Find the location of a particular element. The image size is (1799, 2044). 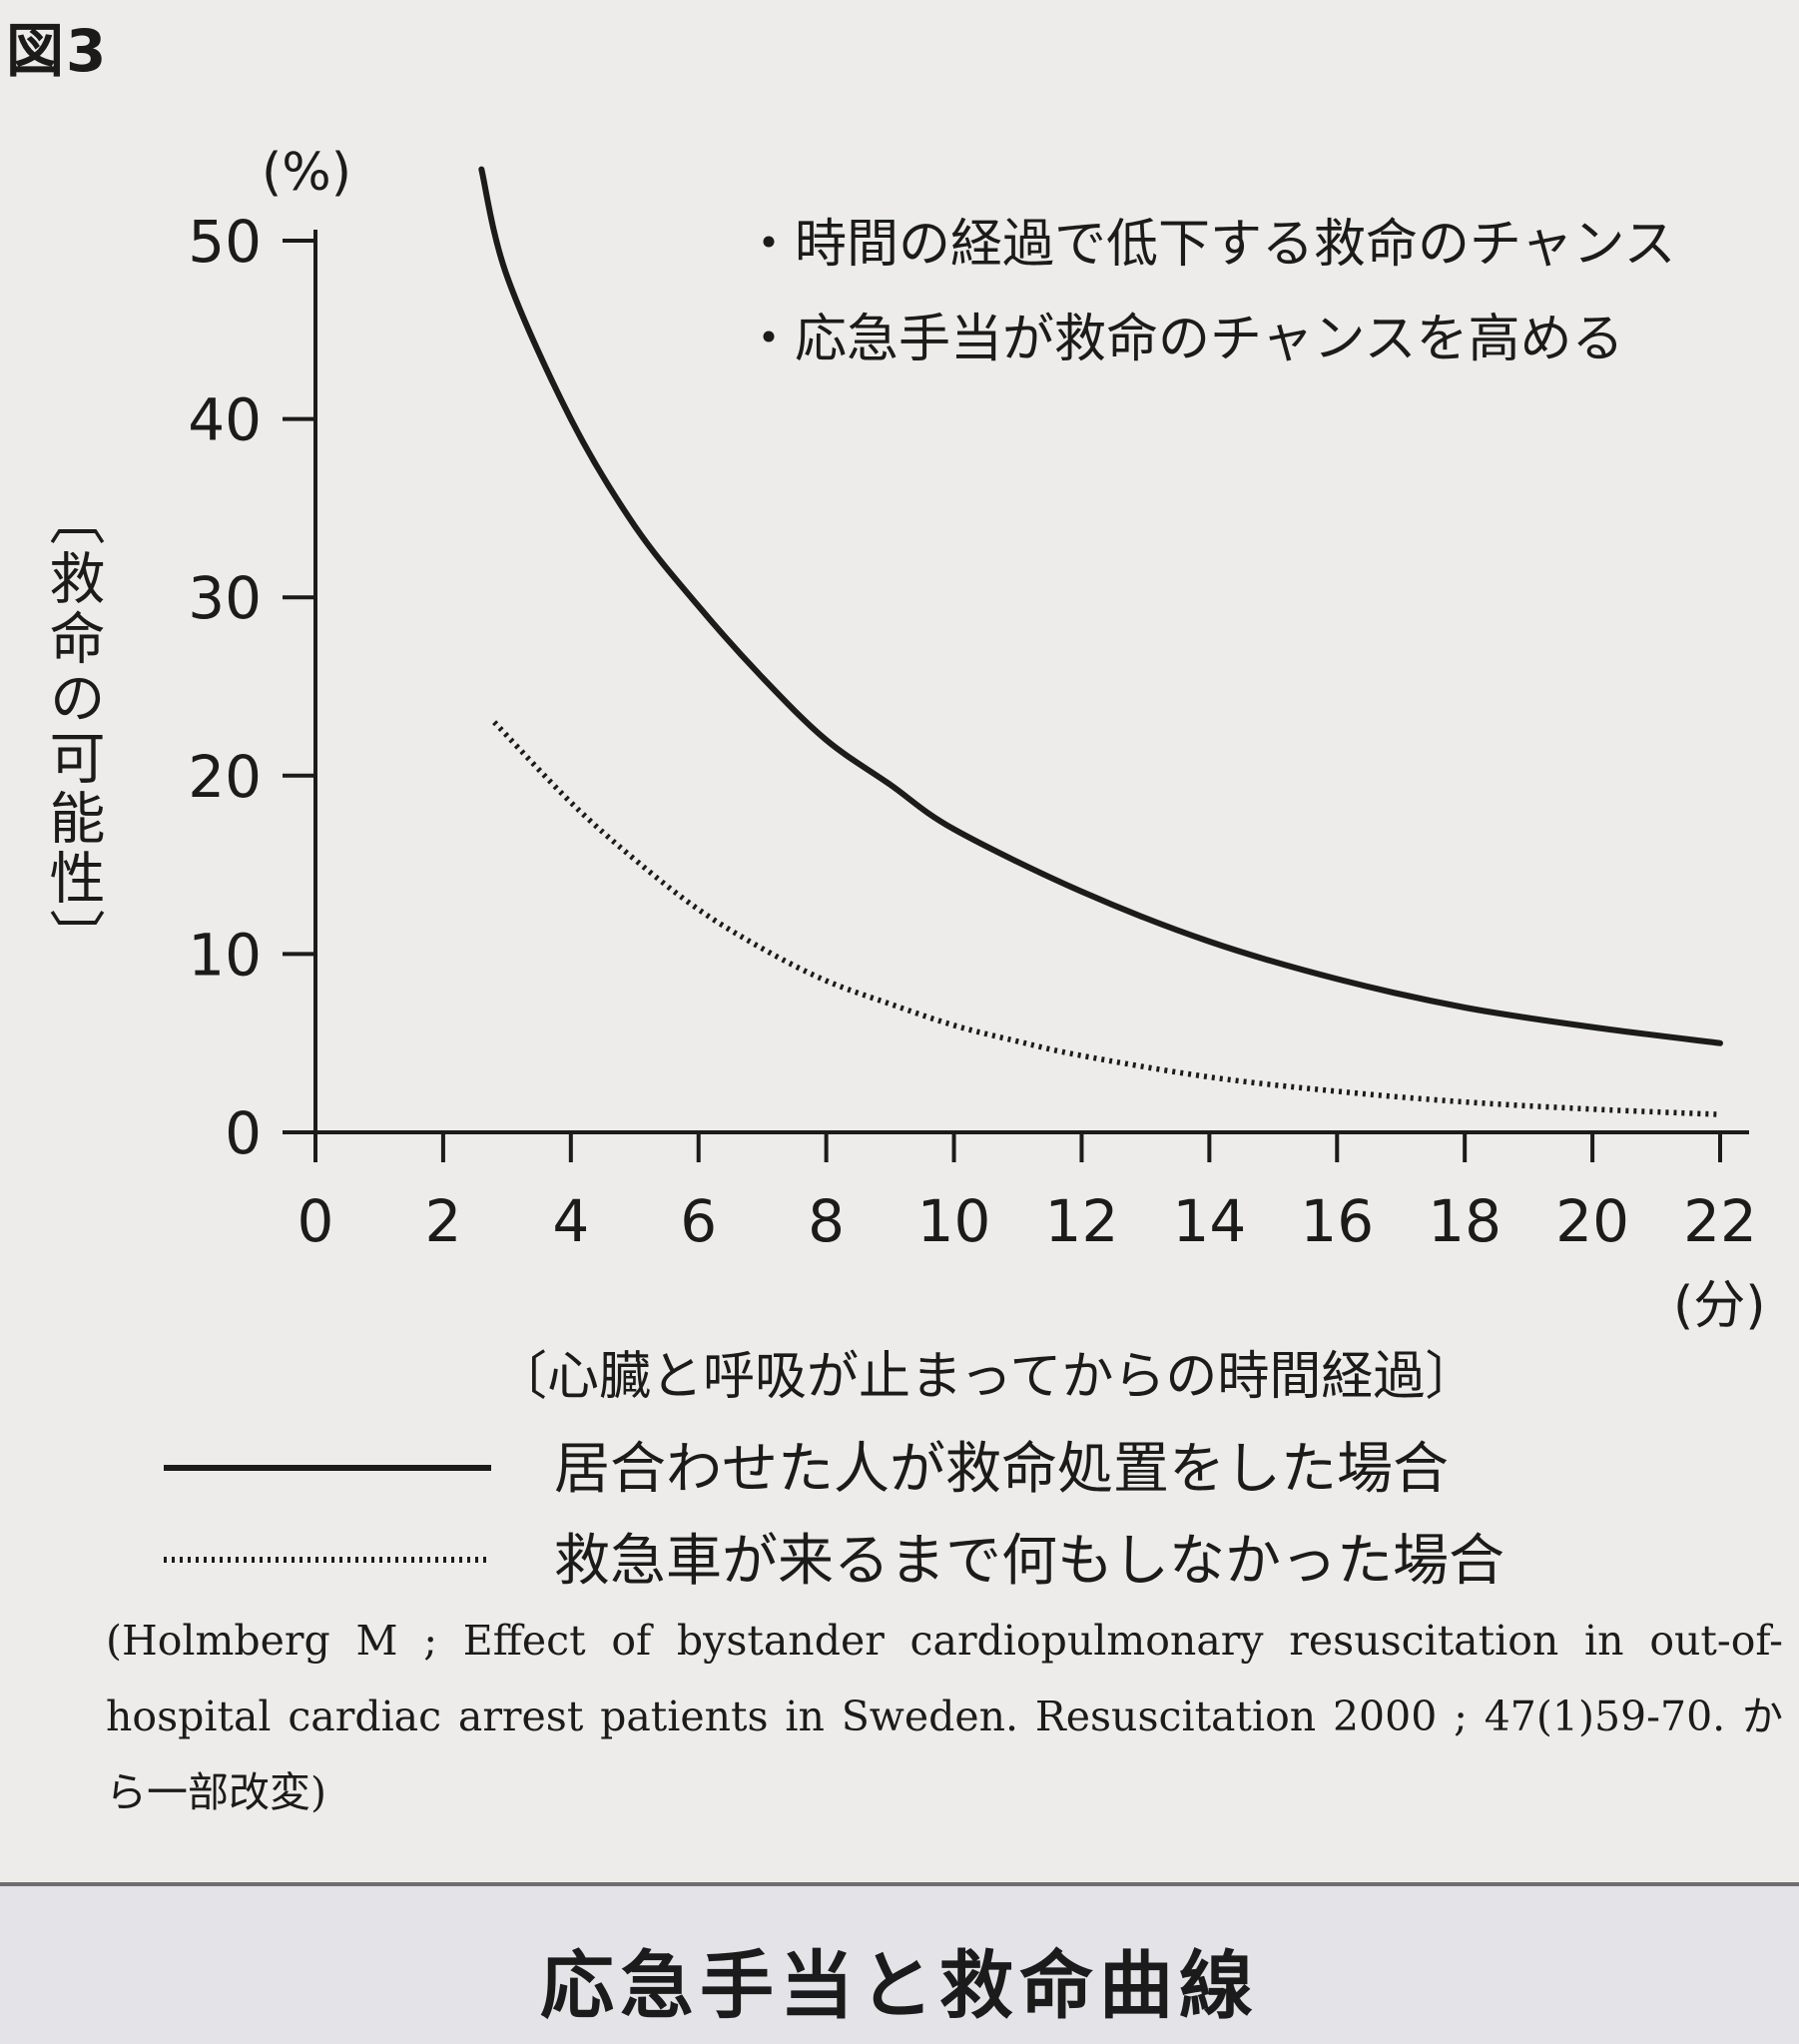

legend-label-dotted: 救急車が来るまで何もしなかった場合 is located at coordinates (1029, 1561).